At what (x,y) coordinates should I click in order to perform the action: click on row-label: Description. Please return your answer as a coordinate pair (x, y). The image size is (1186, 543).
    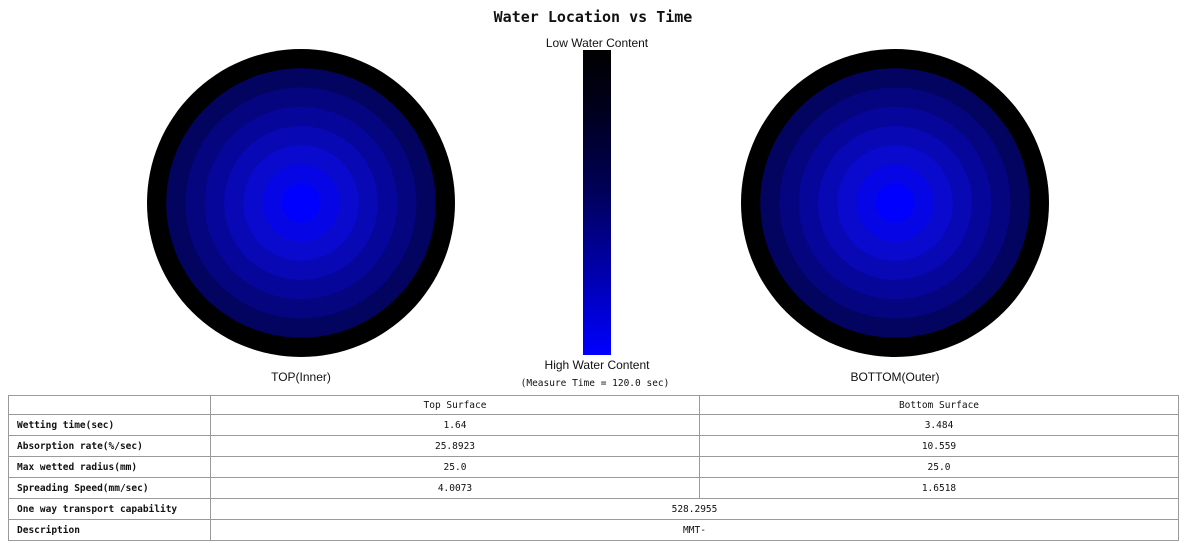
    Looking at the image, I should click on (109, 530).